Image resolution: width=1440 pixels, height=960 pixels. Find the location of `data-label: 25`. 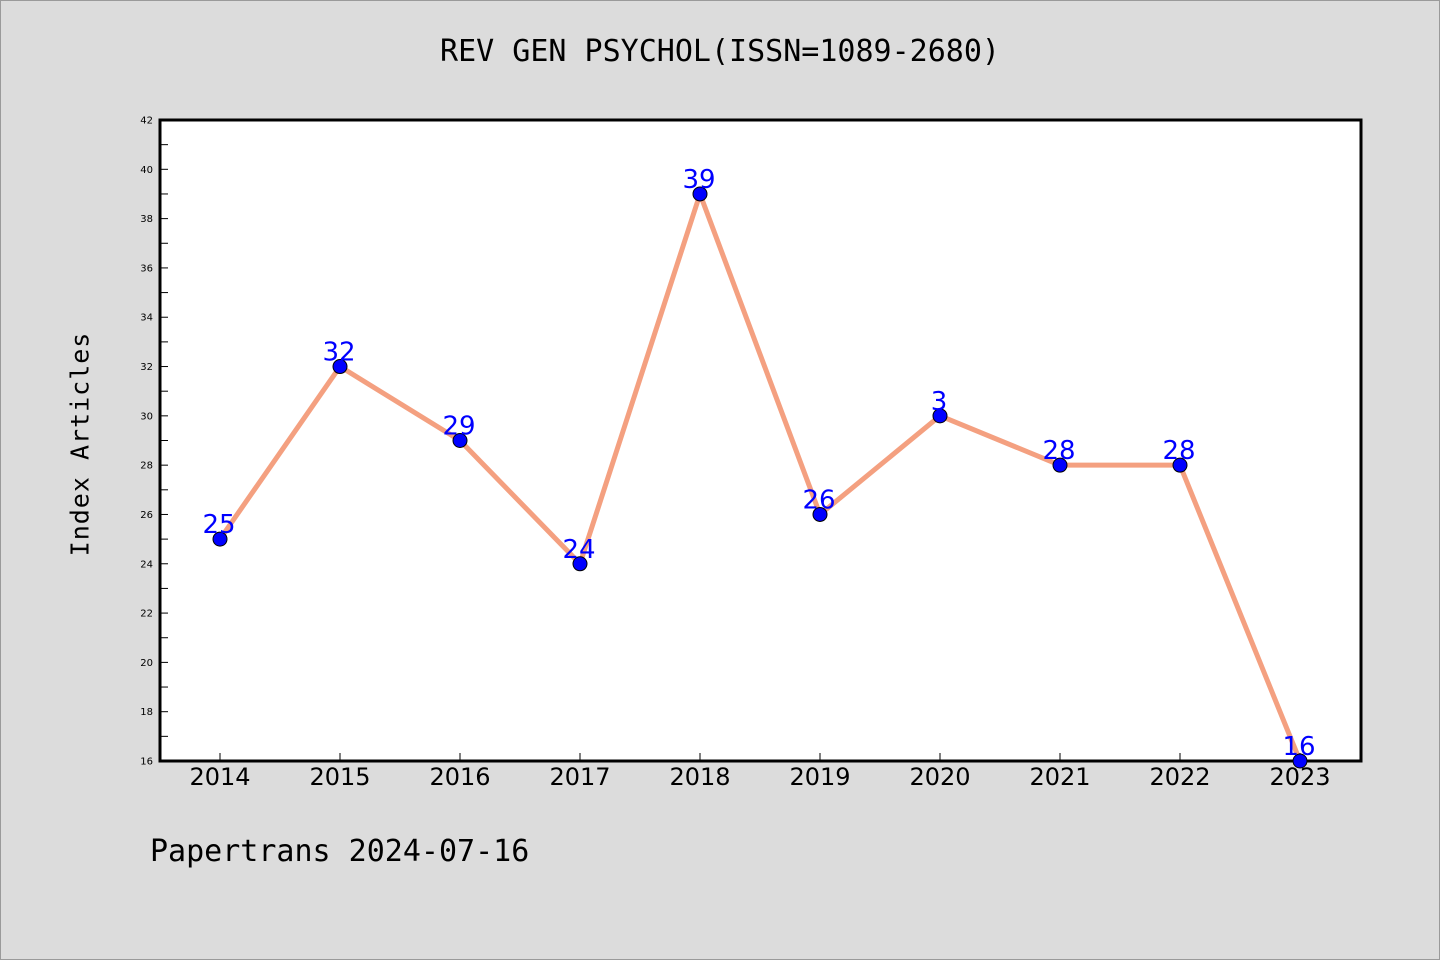

data-label: 25 is located at coordinates (218, 525).